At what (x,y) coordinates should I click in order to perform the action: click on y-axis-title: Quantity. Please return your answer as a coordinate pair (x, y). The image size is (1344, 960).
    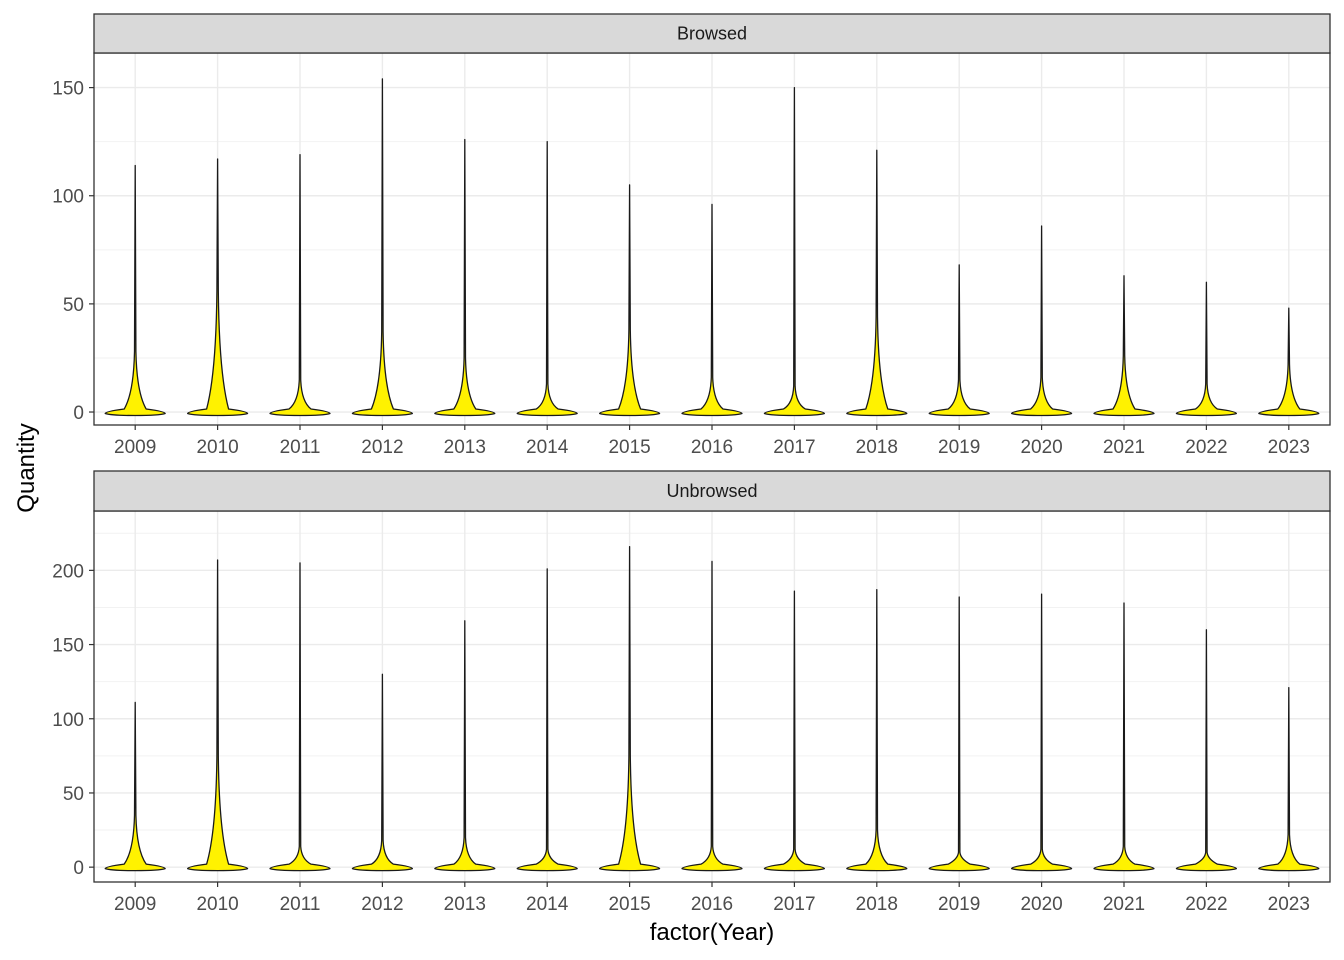
    Looking at the image, I should click on (26, 467).